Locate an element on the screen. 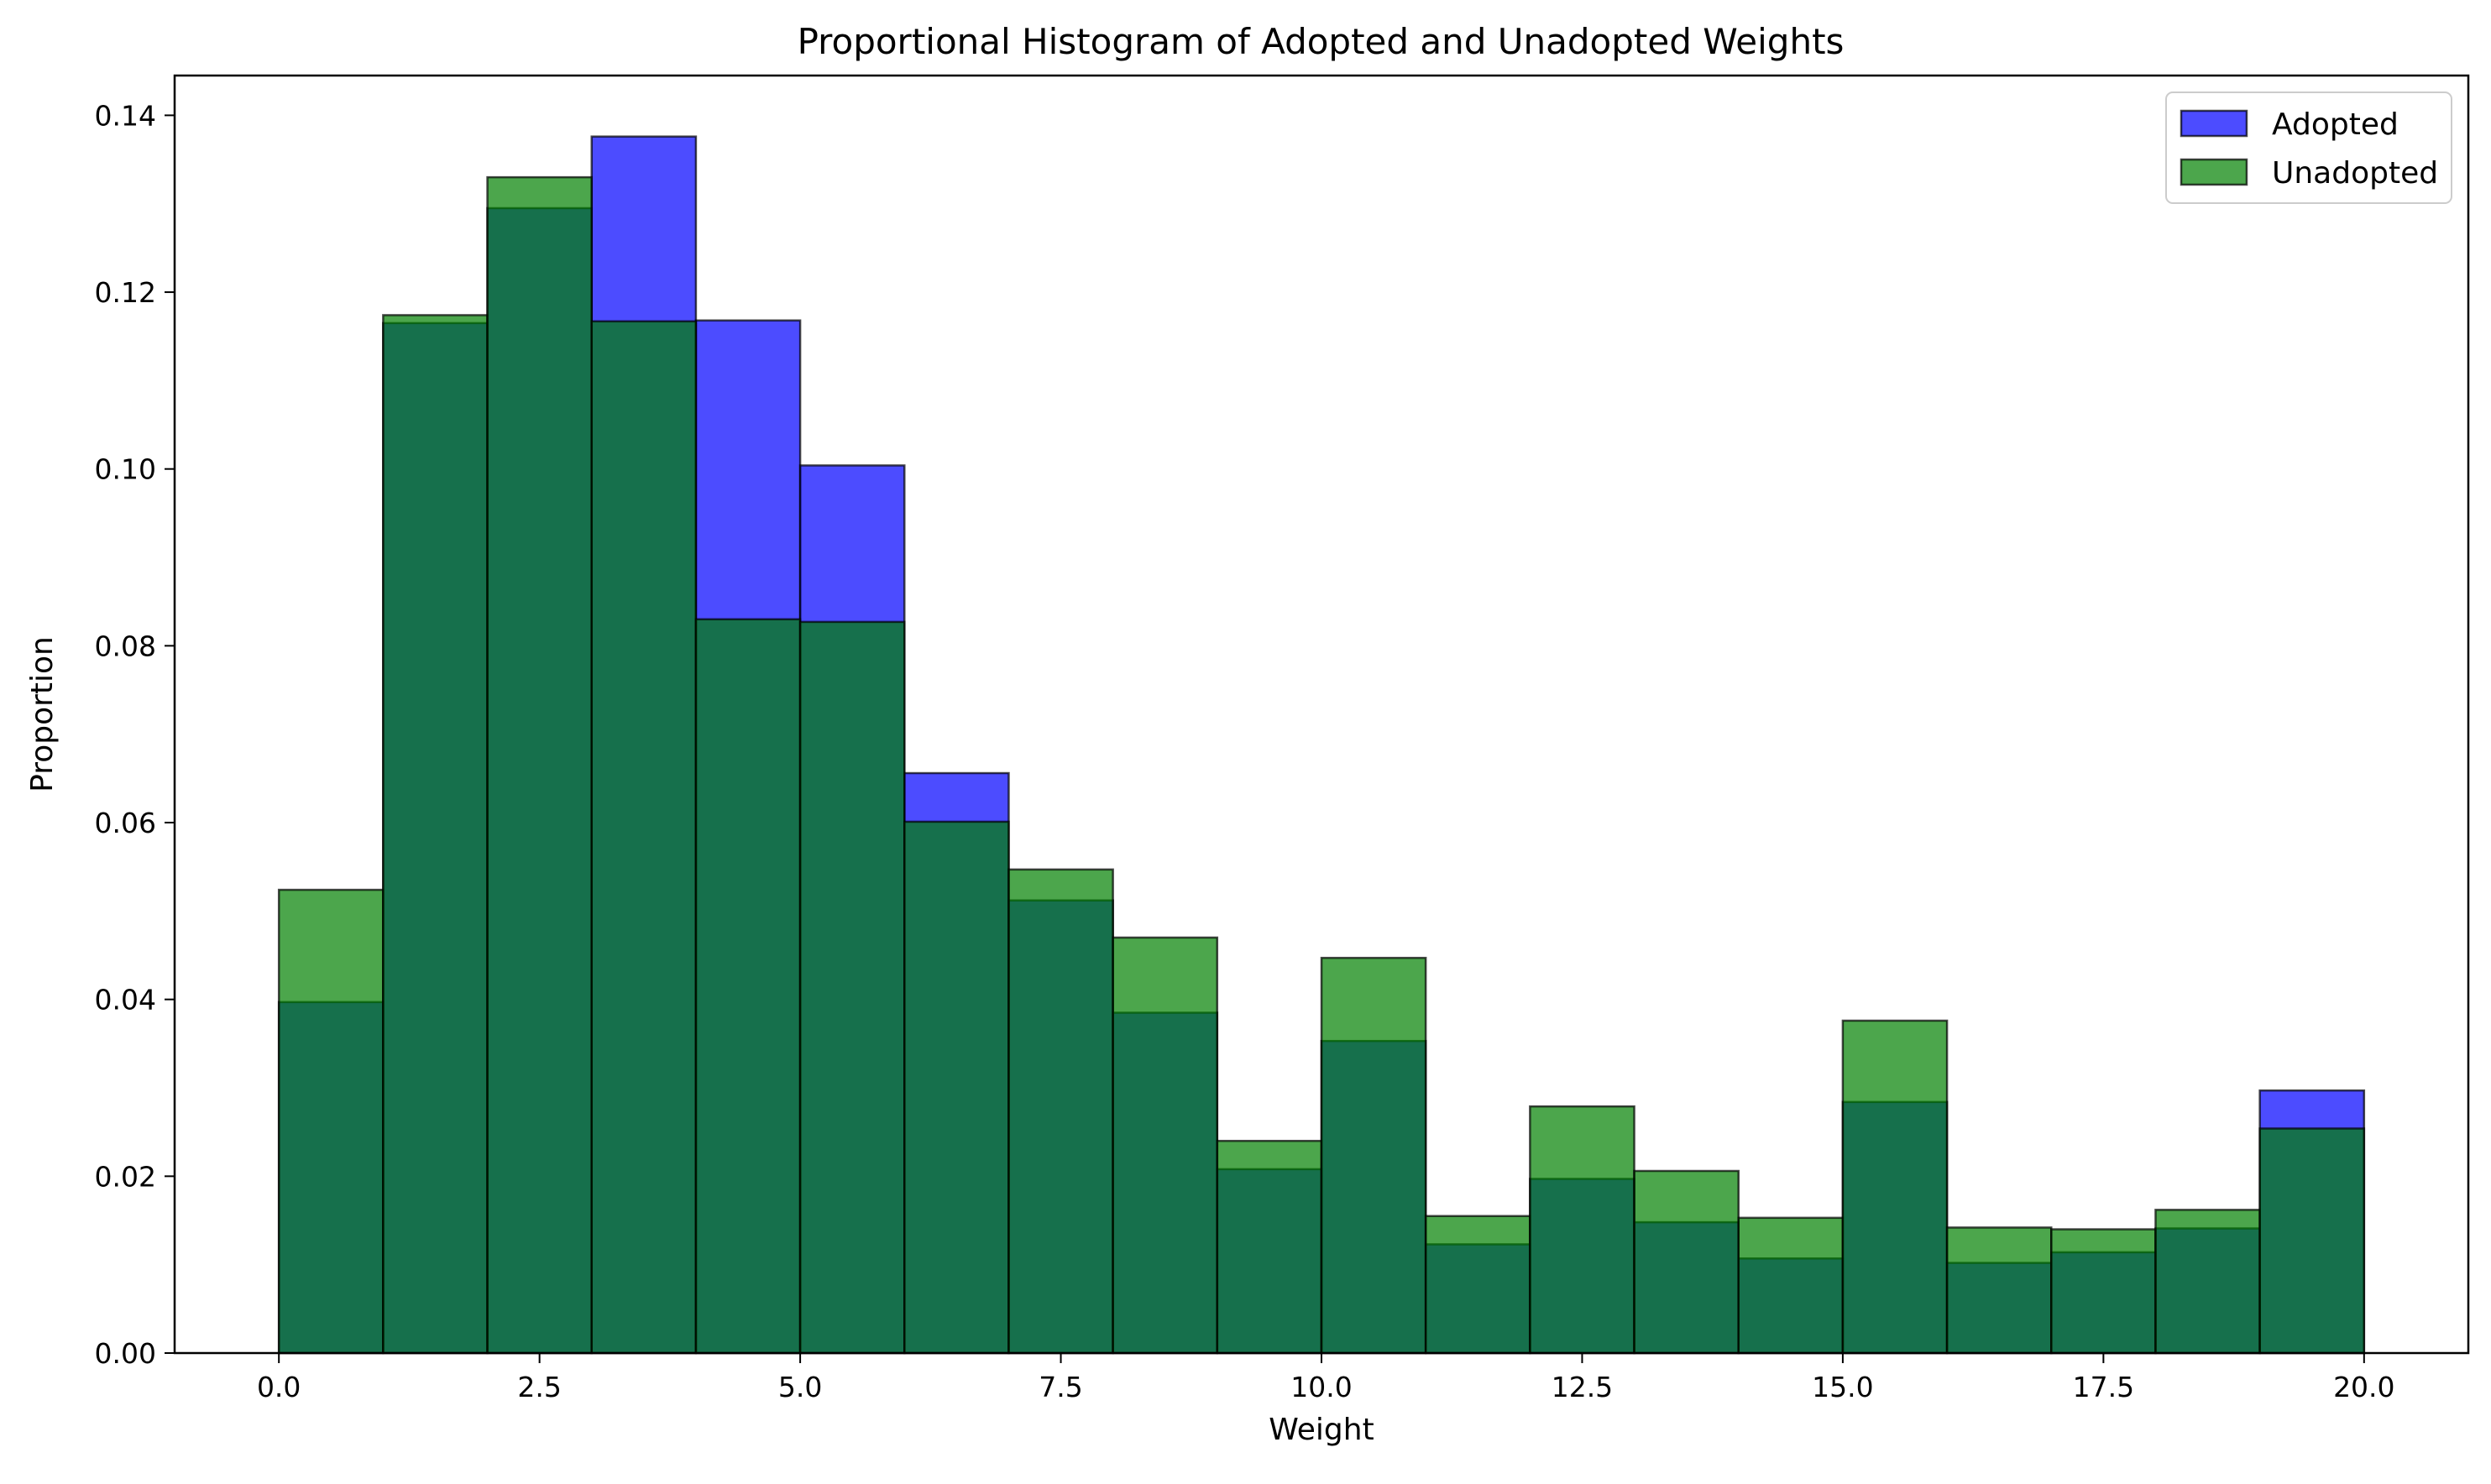 Image resolution: width=2491 pixels, height=1484 pixels. x-axis-label: Weight is located at coordinates (1321, 1430).